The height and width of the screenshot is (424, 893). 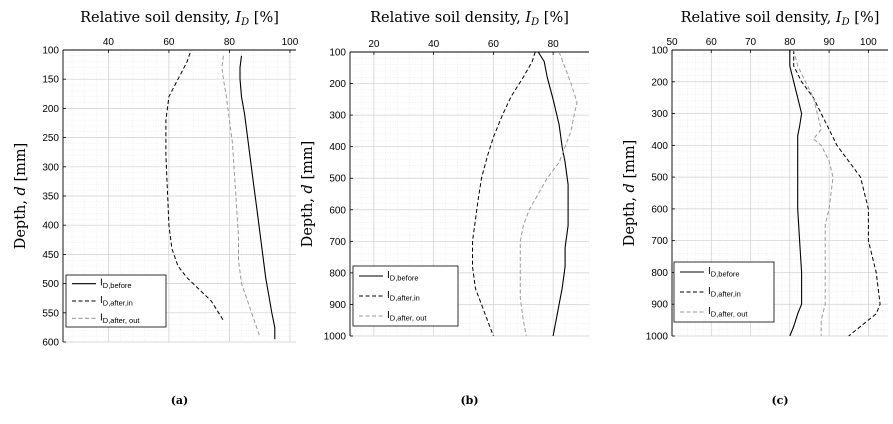 I want to click on x-tick-label: 50, so click(x=672, y=42).